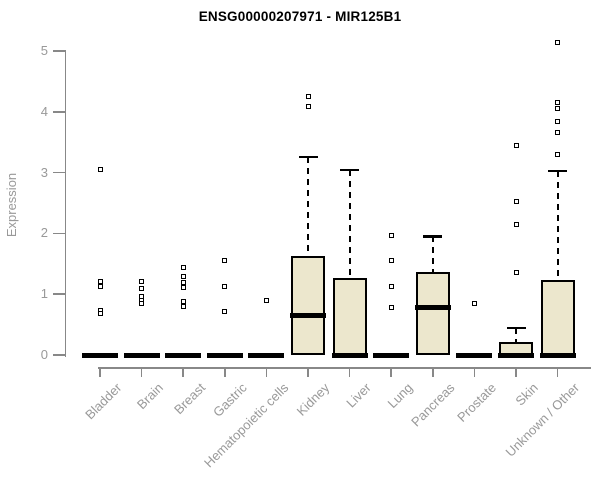 The image size is (600, 500). Describe the element at coordinates (189, 399) in the screenshot. I see `x-tick-label: Breast` at that location.